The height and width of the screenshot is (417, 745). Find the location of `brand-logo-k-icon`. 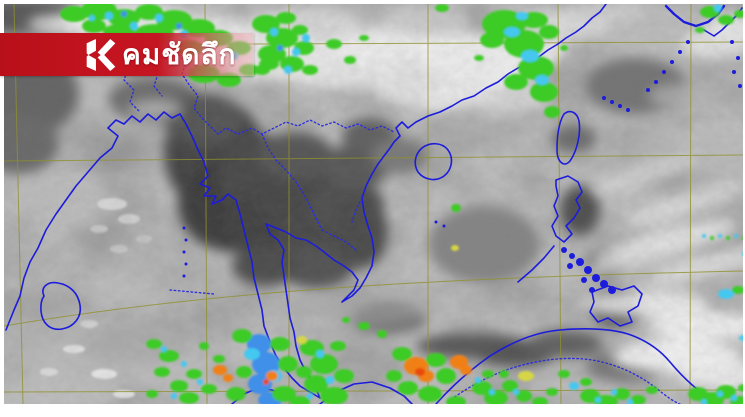

brand-logo-k-icon is located at coordinates (101, 54).